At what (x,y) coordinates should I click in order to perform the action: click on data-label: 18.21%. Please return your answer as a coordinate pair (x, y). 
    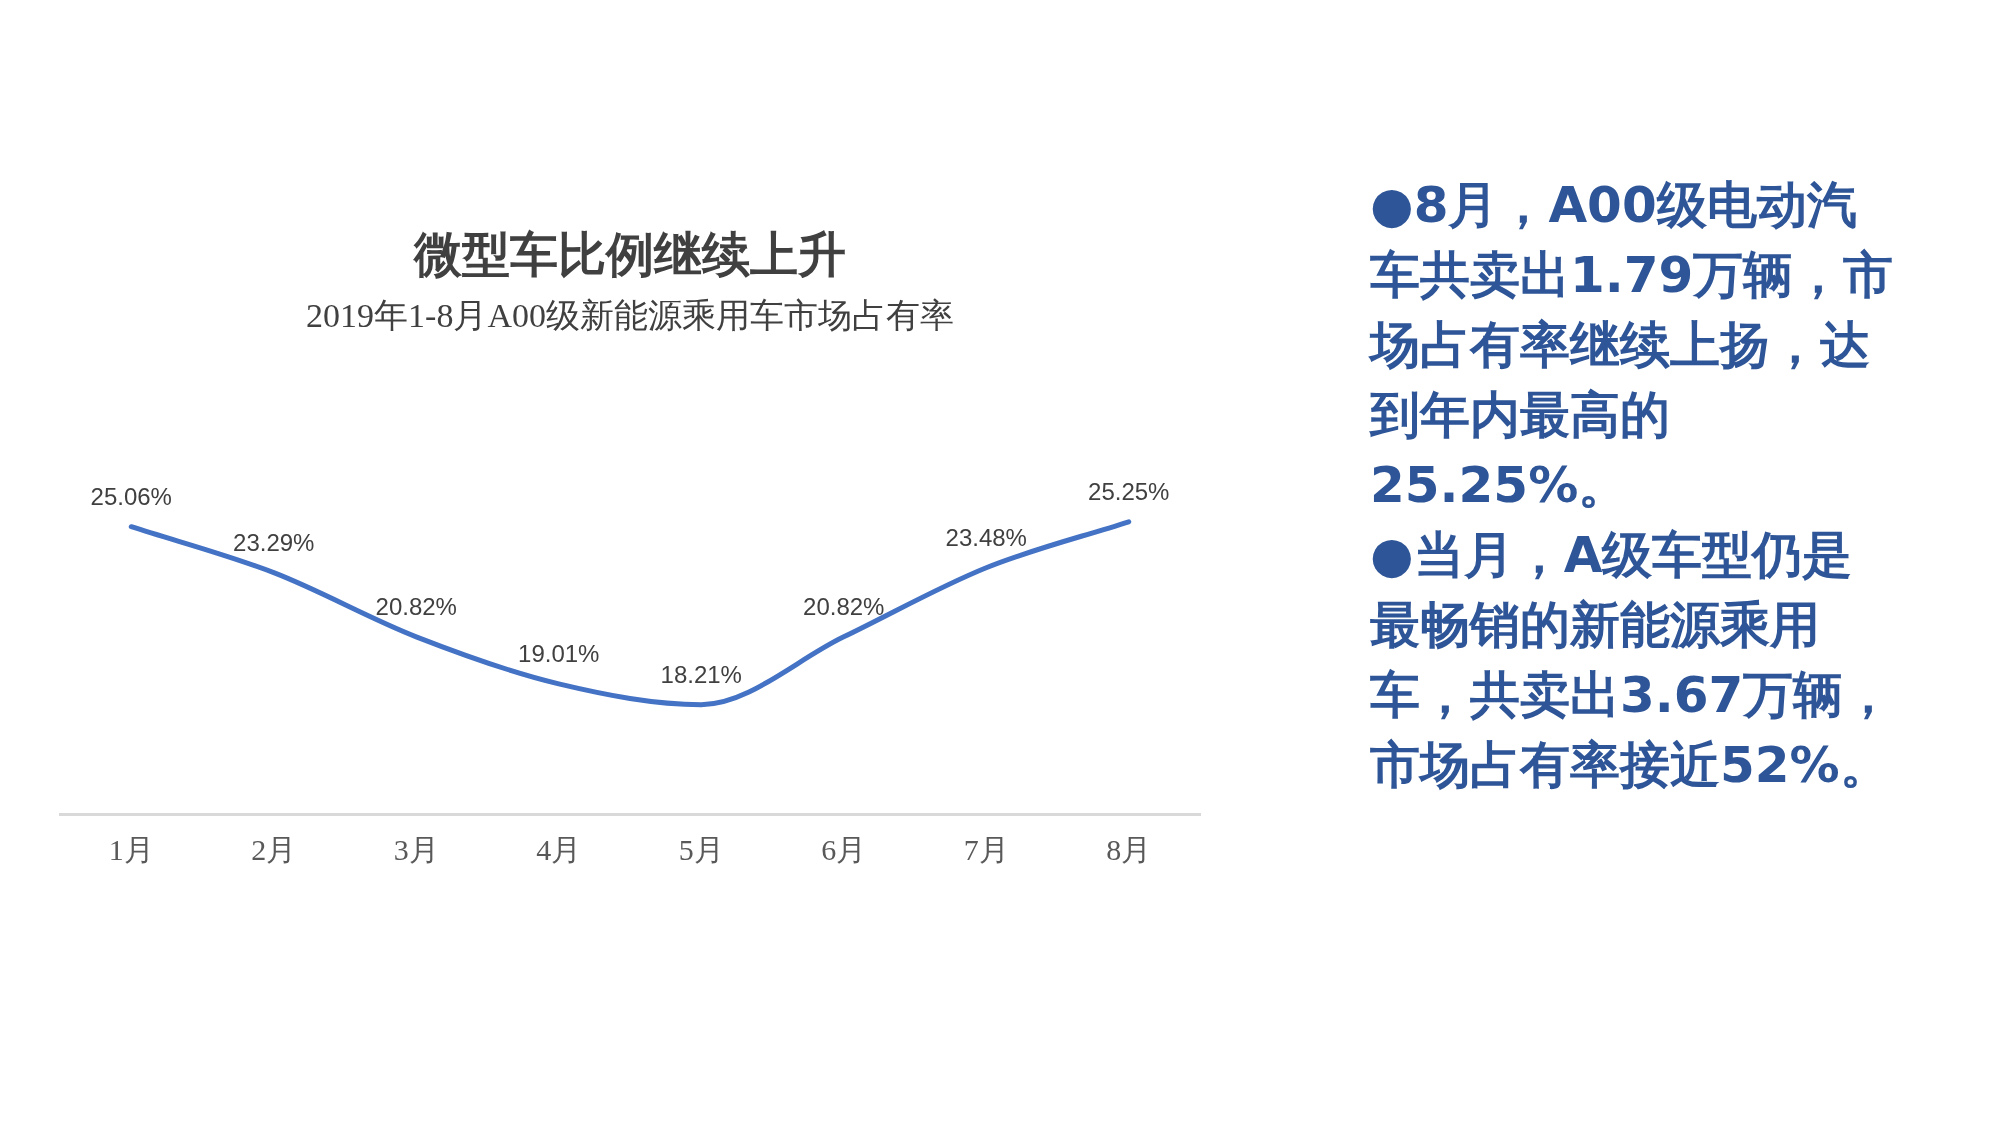
    Looking at the image, I should click on (701, 674).